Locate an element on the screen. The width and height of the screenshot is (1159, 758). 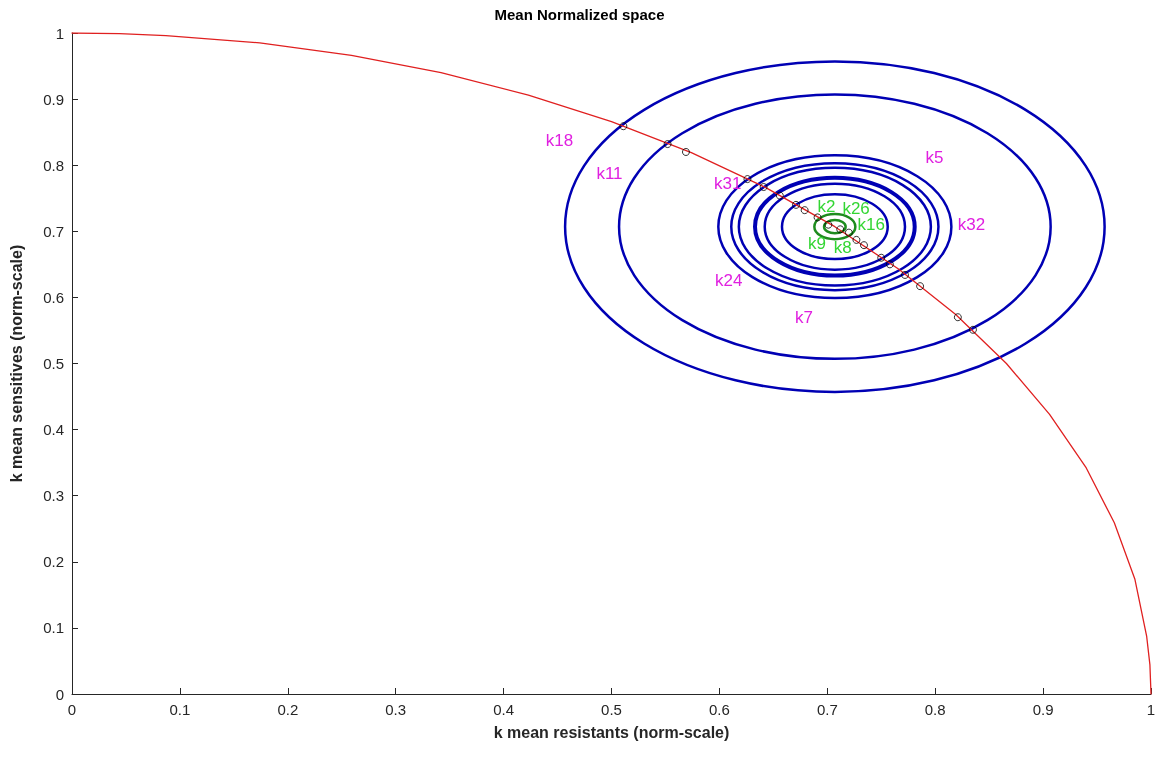
annotation: k7 is located at coordinates (803, 318).